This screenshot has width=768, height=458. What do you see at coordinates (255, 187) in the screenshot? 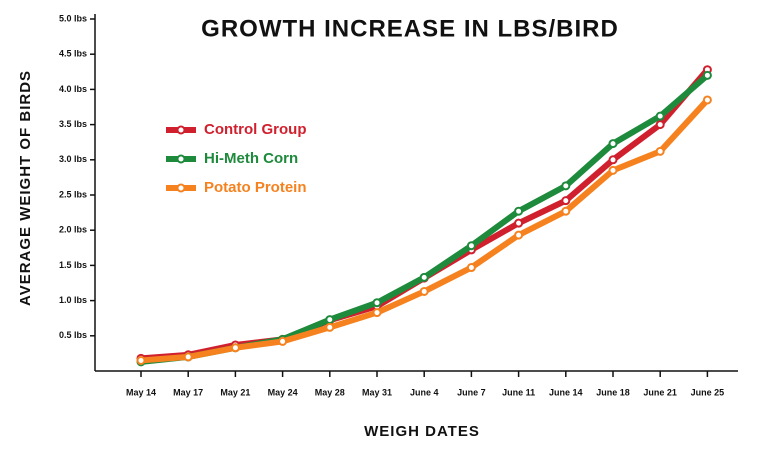
I see `legend-label: Potato Protein` at bounding box center [255, 187].